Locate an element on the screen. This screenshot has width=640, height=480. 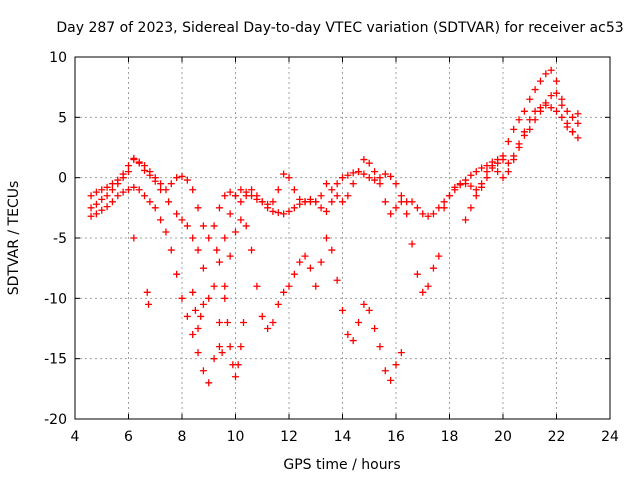
y-axis-label: SDTVAR / TECUs is located at coordinates (14, 238).